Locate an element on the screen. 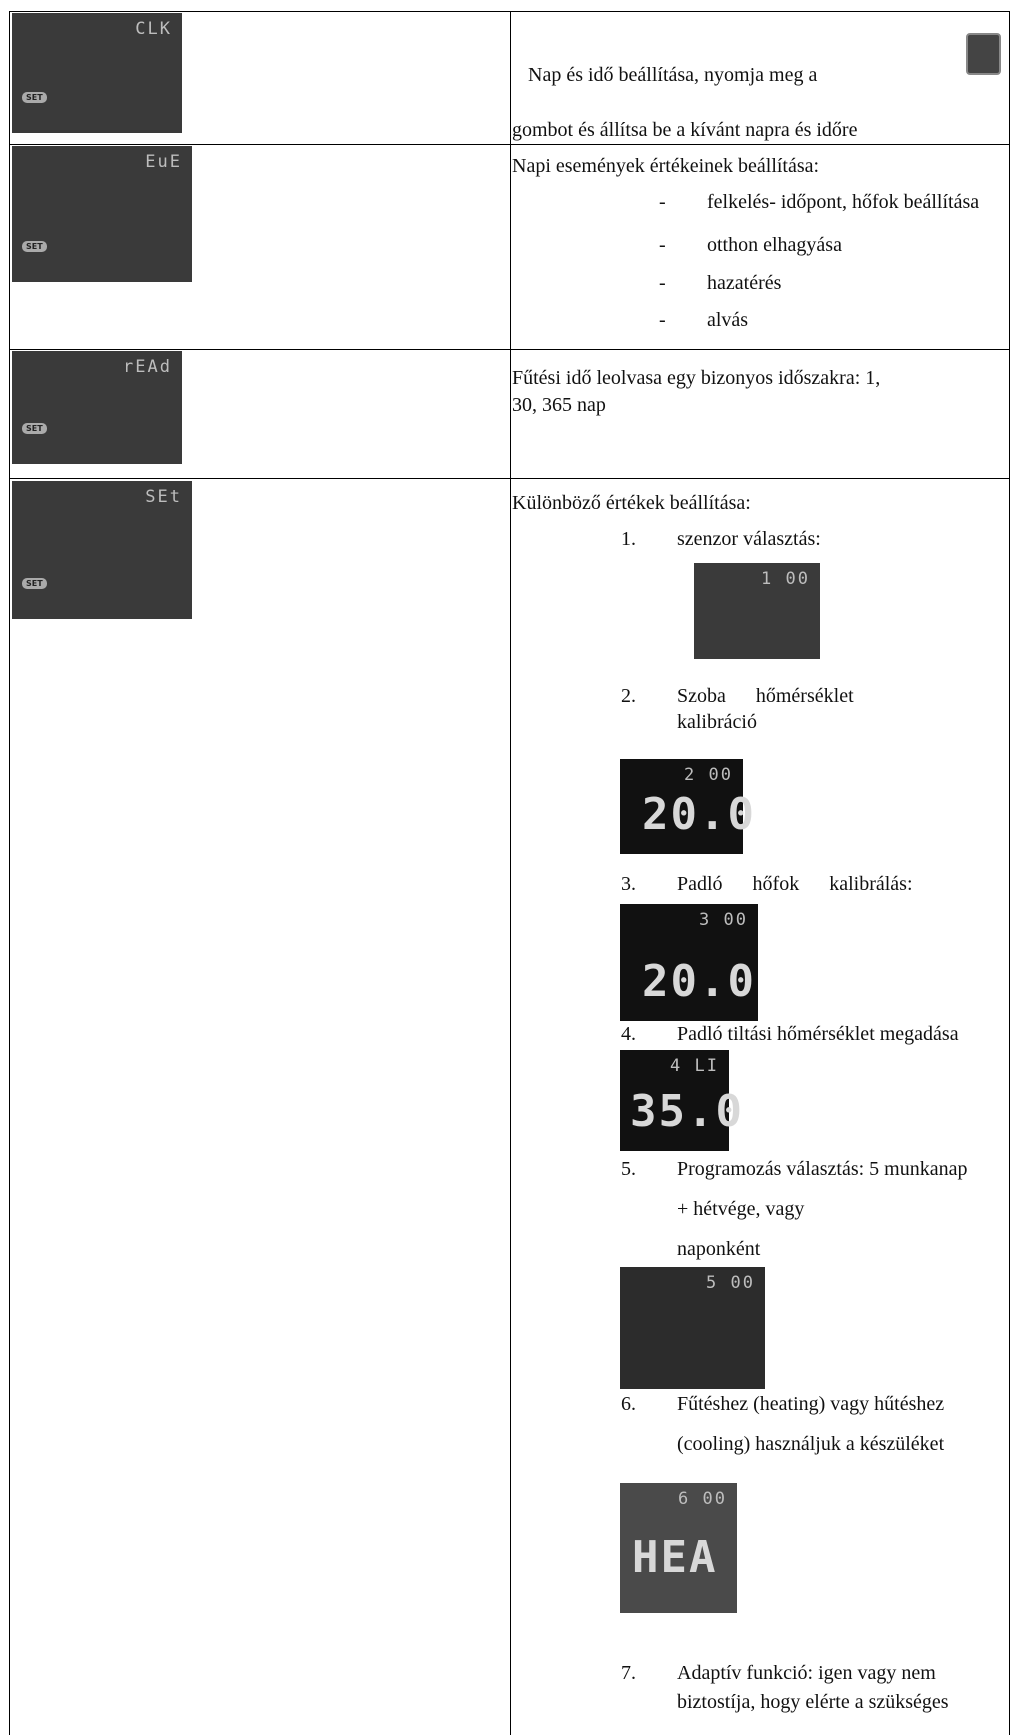  lcd-text: rEAd is located at coordinates (147, 367).